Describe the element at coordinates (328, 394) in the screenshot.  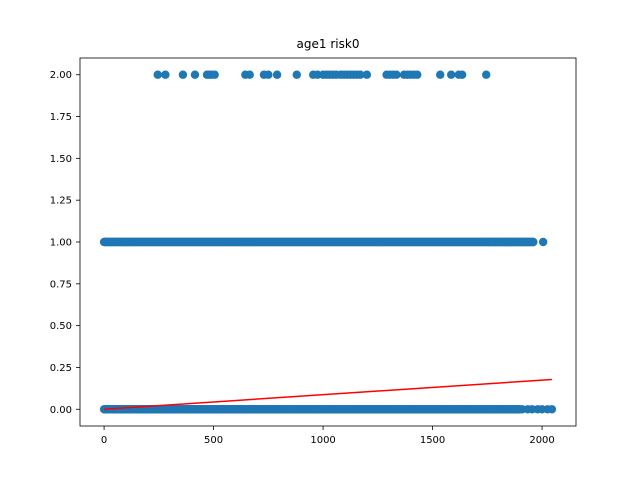
I see `regression-line` at that location.